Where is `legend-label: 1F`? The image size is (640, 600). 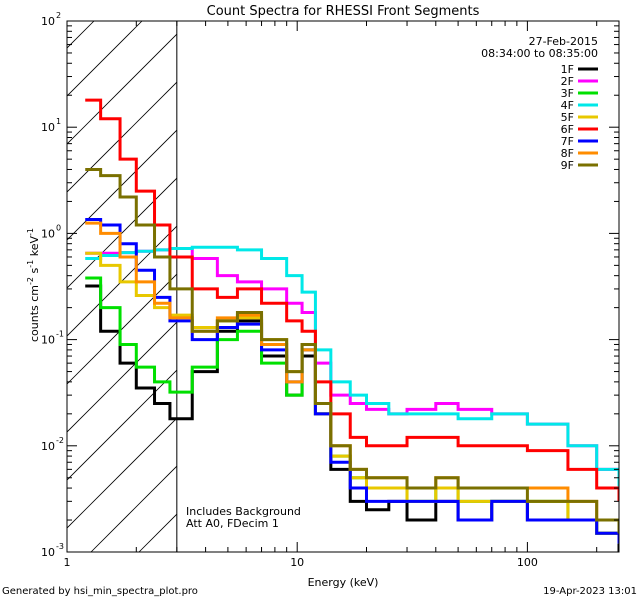
legend-label: 1F is located at coordinates (567, 69).